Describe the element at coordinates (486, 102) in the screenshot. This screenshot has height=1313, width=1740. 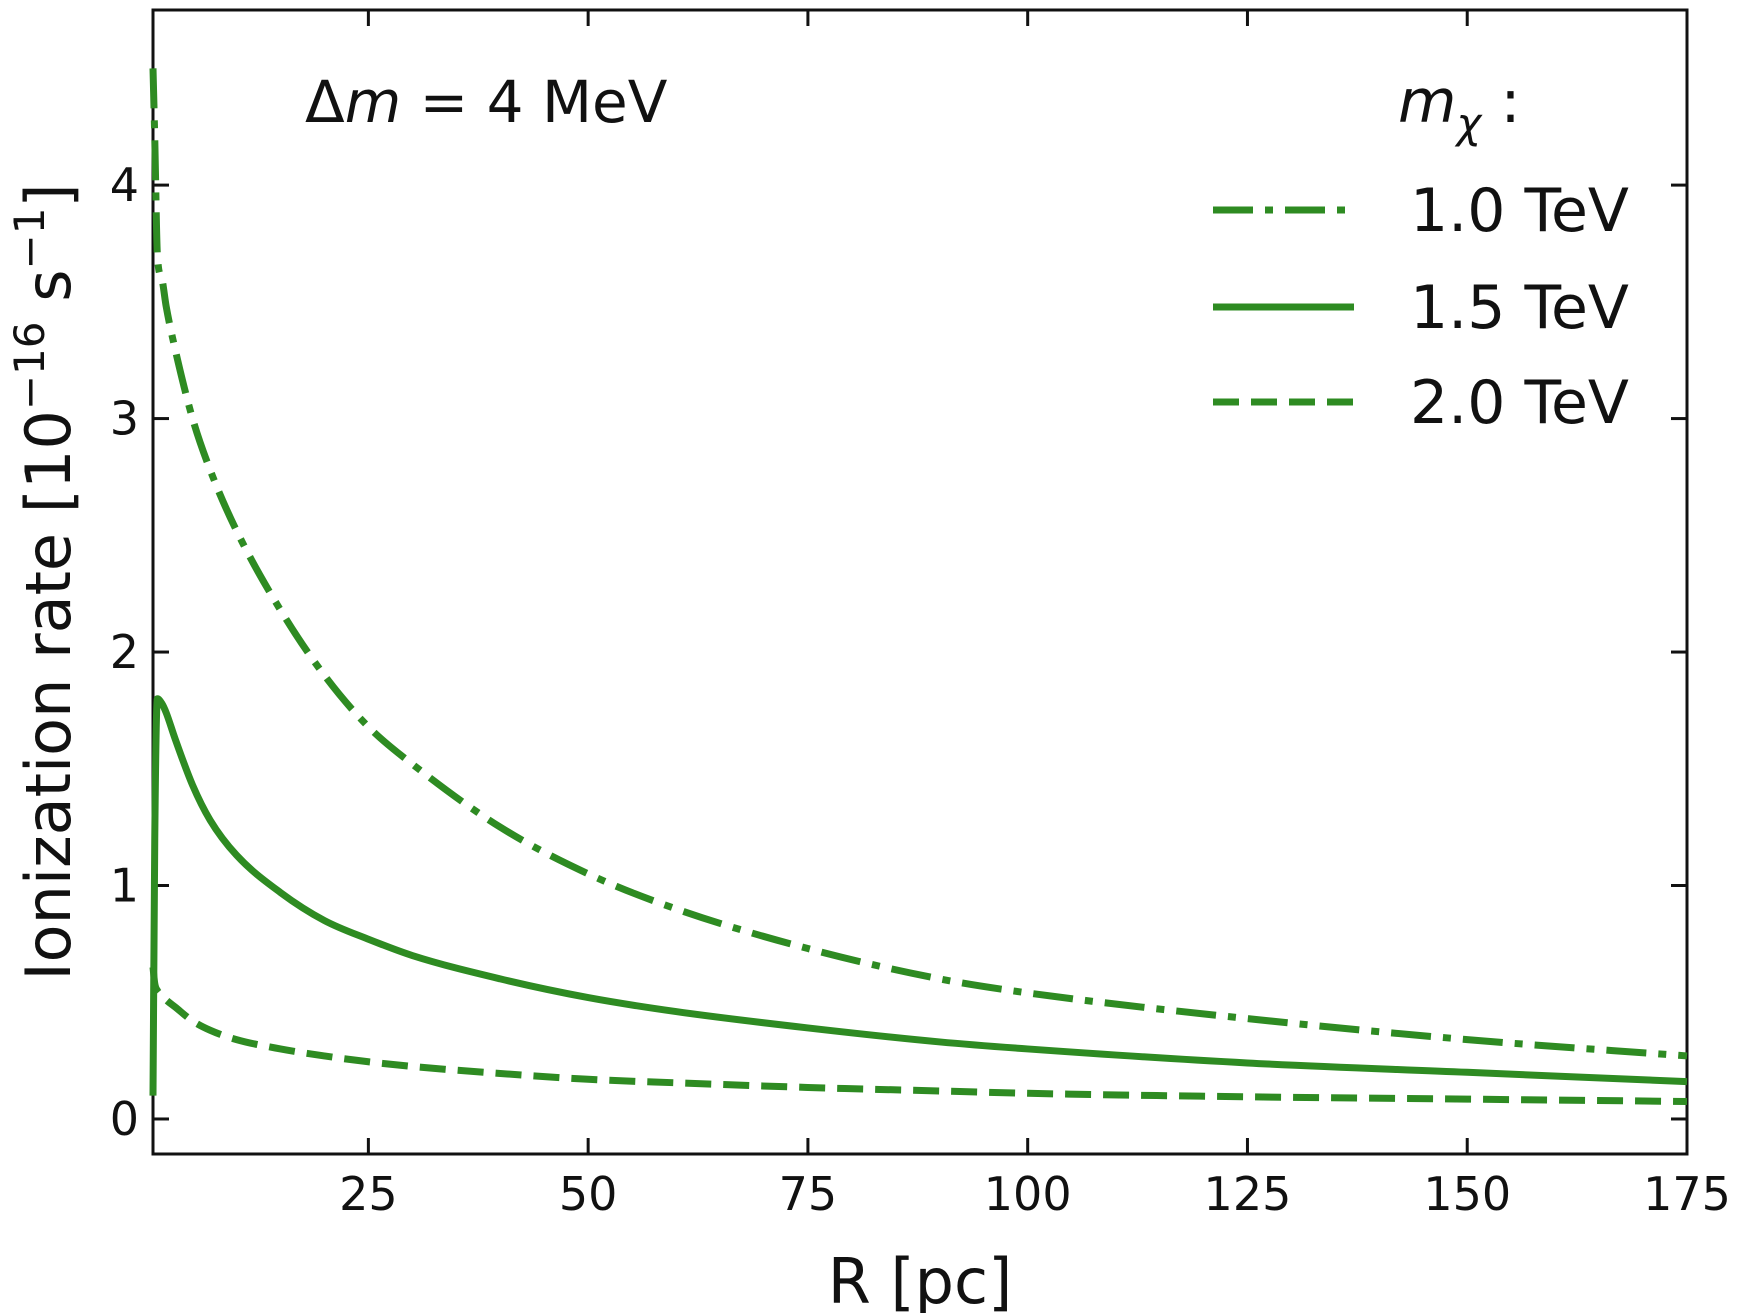
I see `delta-m-annotation: Δm = 4 MeV` at that location.